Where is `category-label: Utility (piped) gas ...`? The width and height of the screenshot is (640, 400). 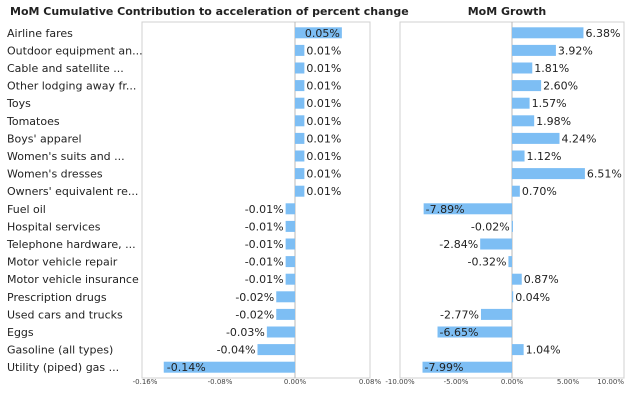 category-label: Utility (piped) gas ... is located at coordinates (63, 367).